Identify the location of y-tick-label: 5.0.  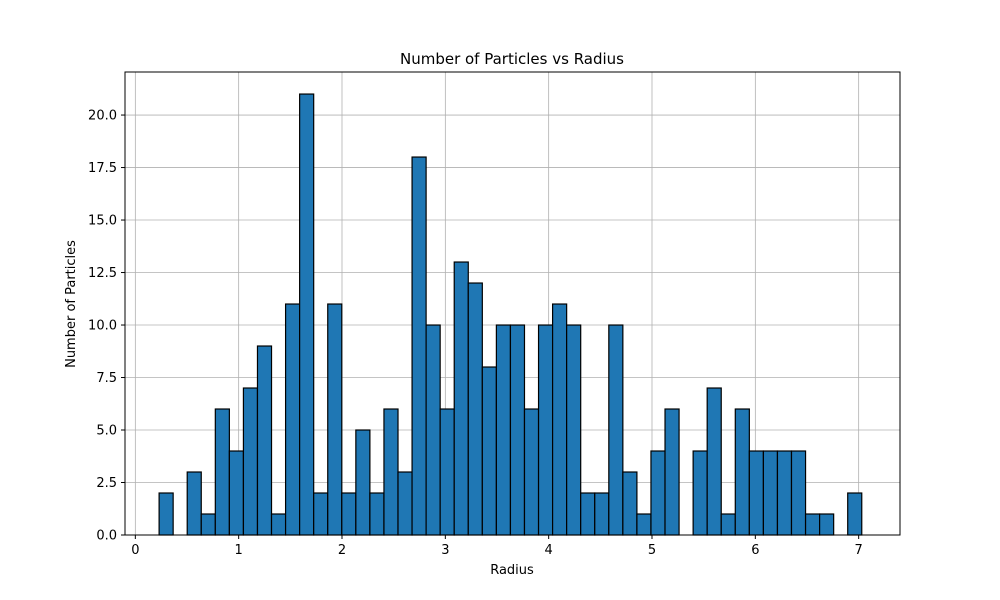
(106, 431).